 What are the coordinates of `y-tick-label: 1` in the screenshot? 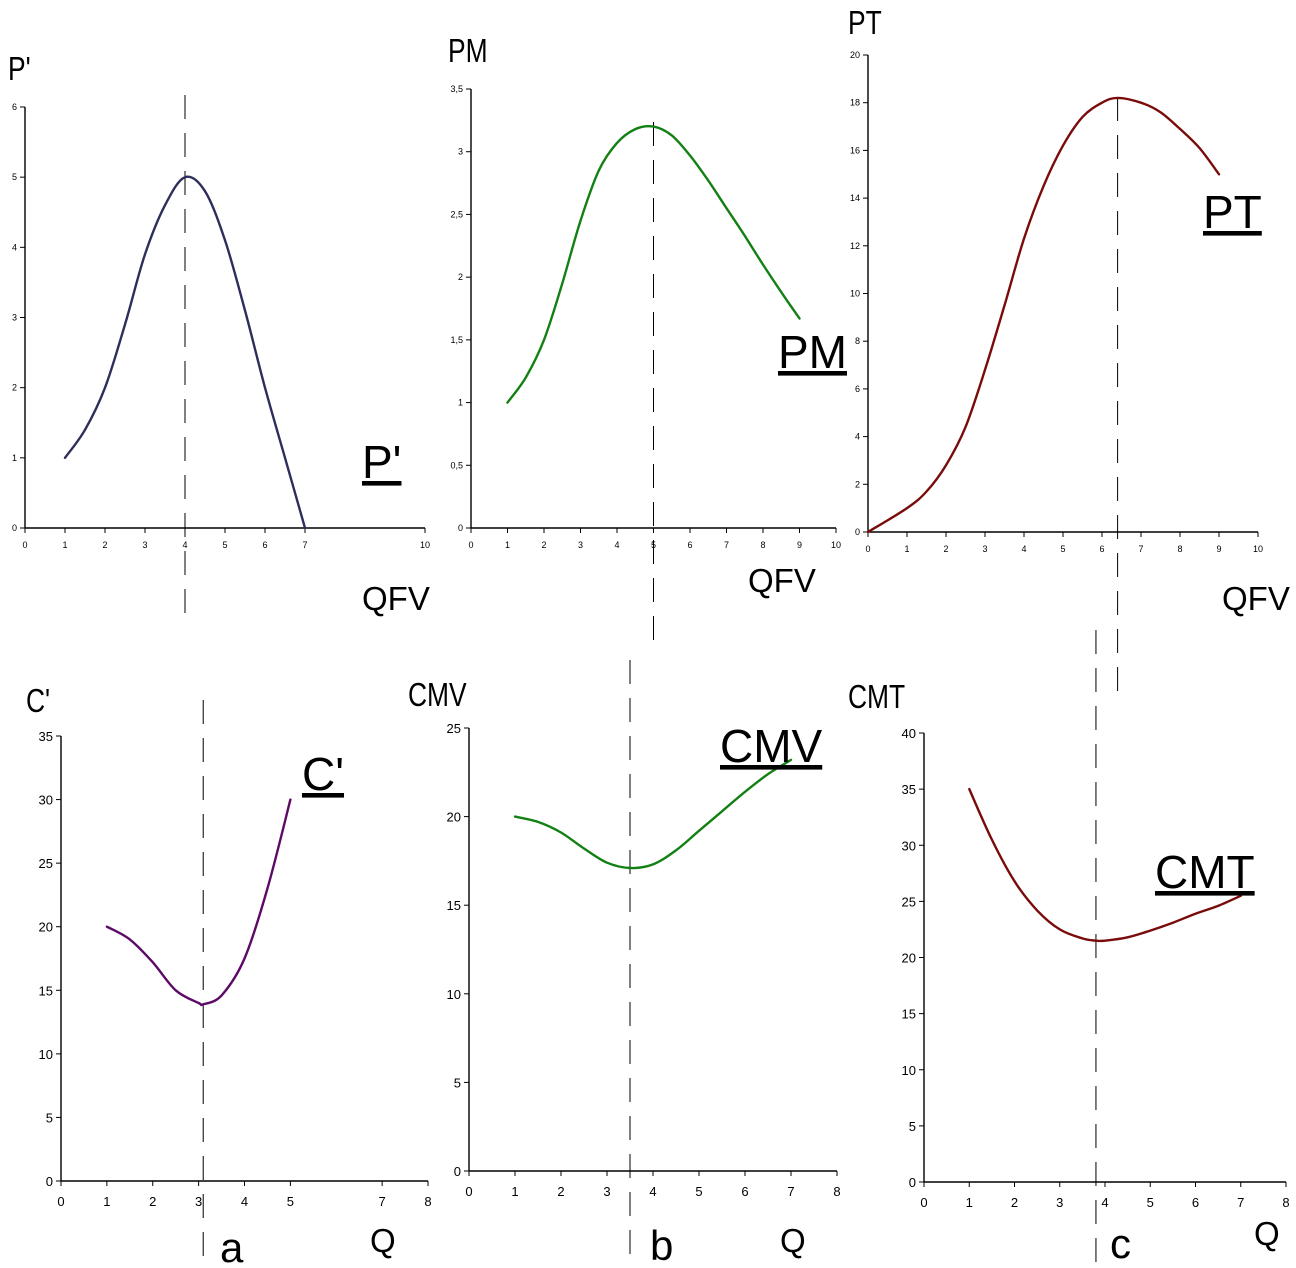 It's located at (14, 458).